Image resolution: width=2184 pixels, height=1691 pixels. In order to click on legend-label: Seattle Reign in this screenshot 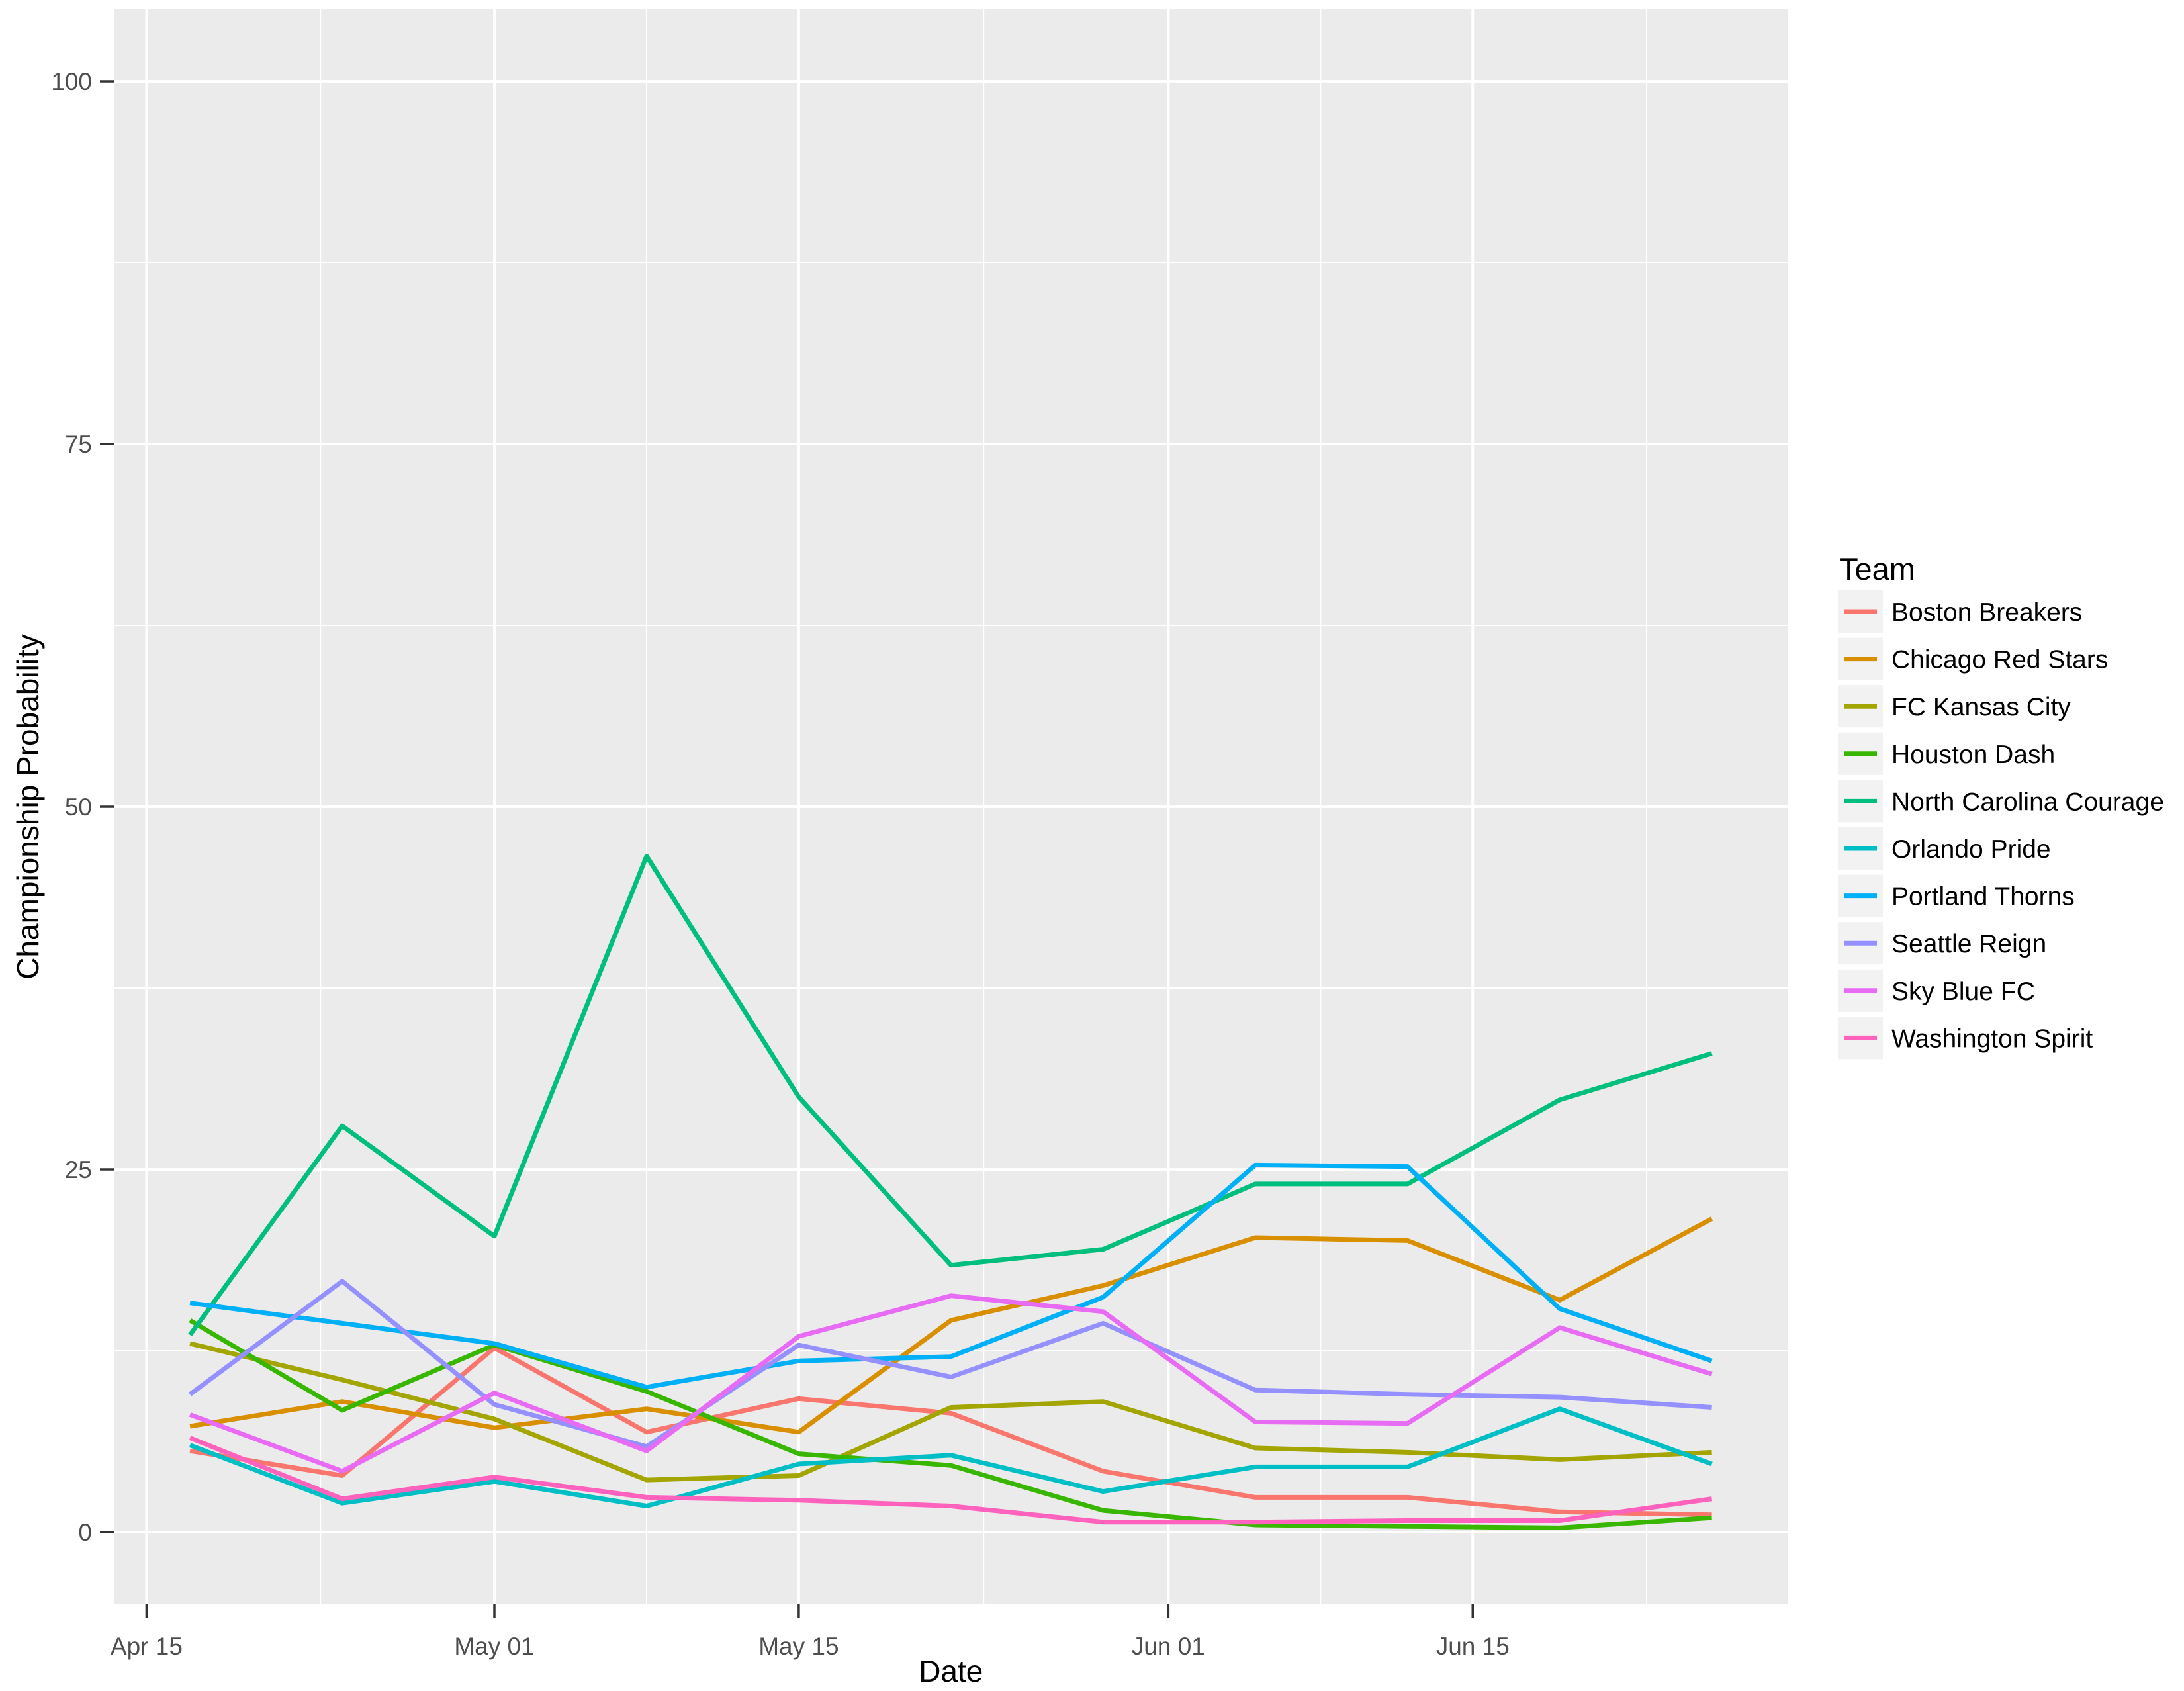, I will do `click(1968, 944)`.